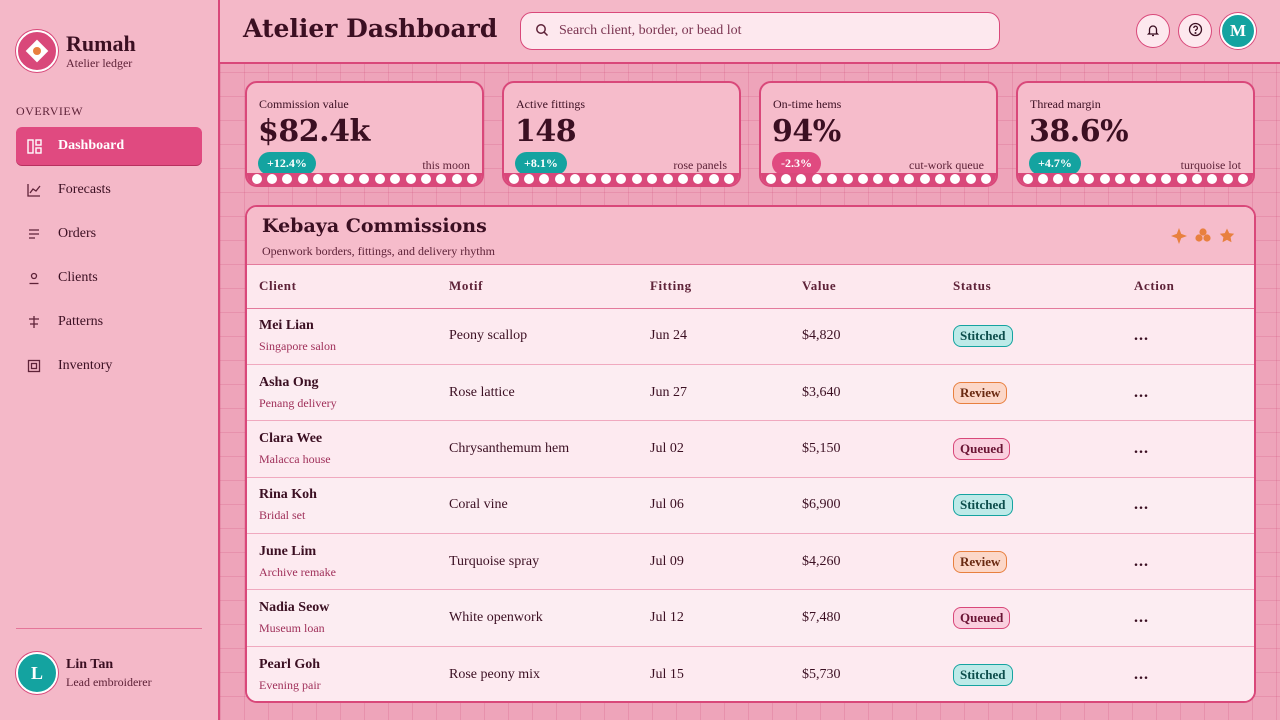 The image size is (1280, 720). What do you see at coordinates (37, 673) in the screenshot?
I see `avatar: L` at bounding box center [37, 673].